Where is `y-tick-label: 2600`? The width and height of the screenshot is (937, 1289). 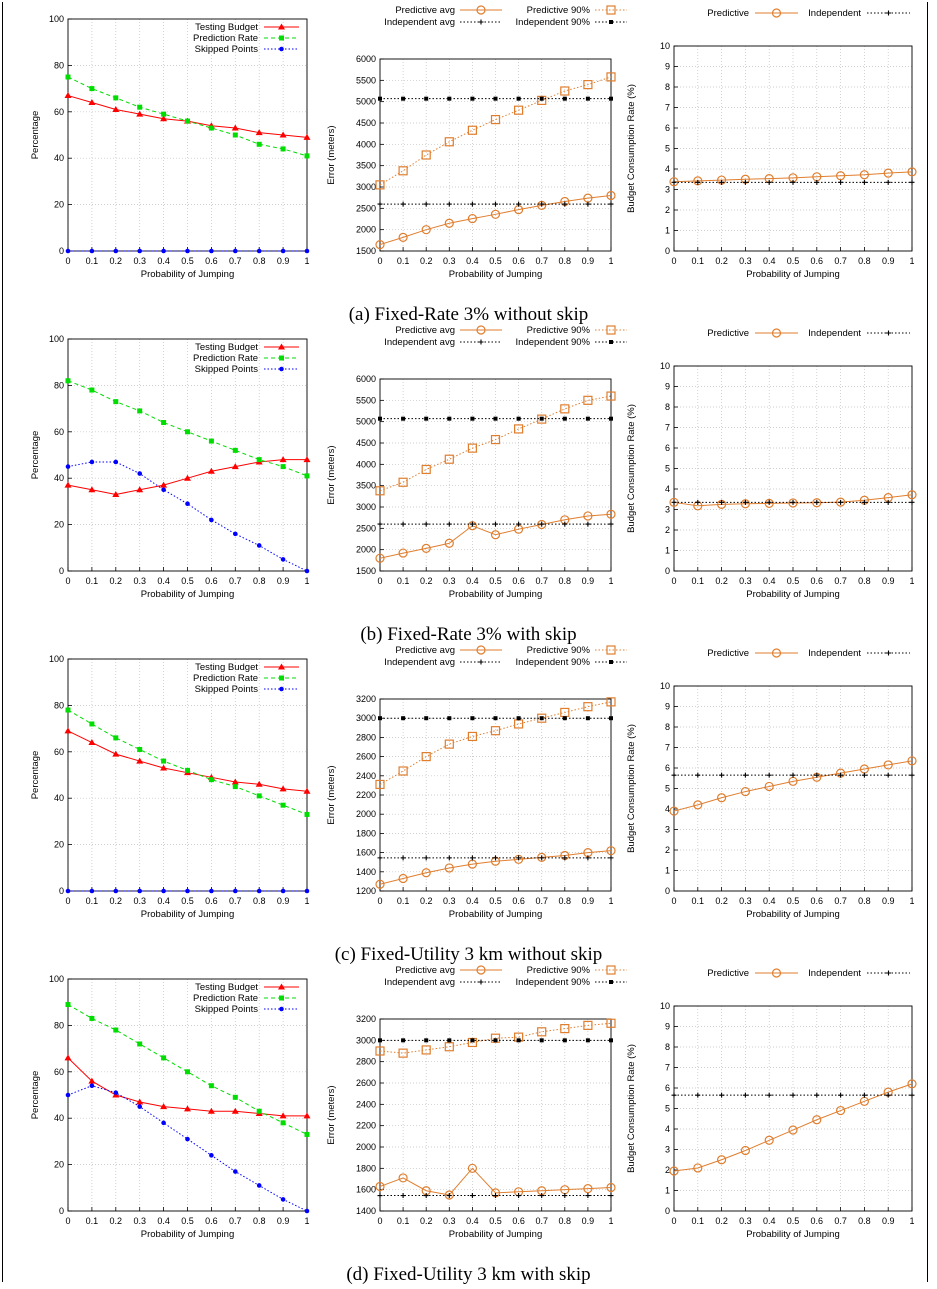 y-tick-label: 2600 is located at coordinates (366, 1083).